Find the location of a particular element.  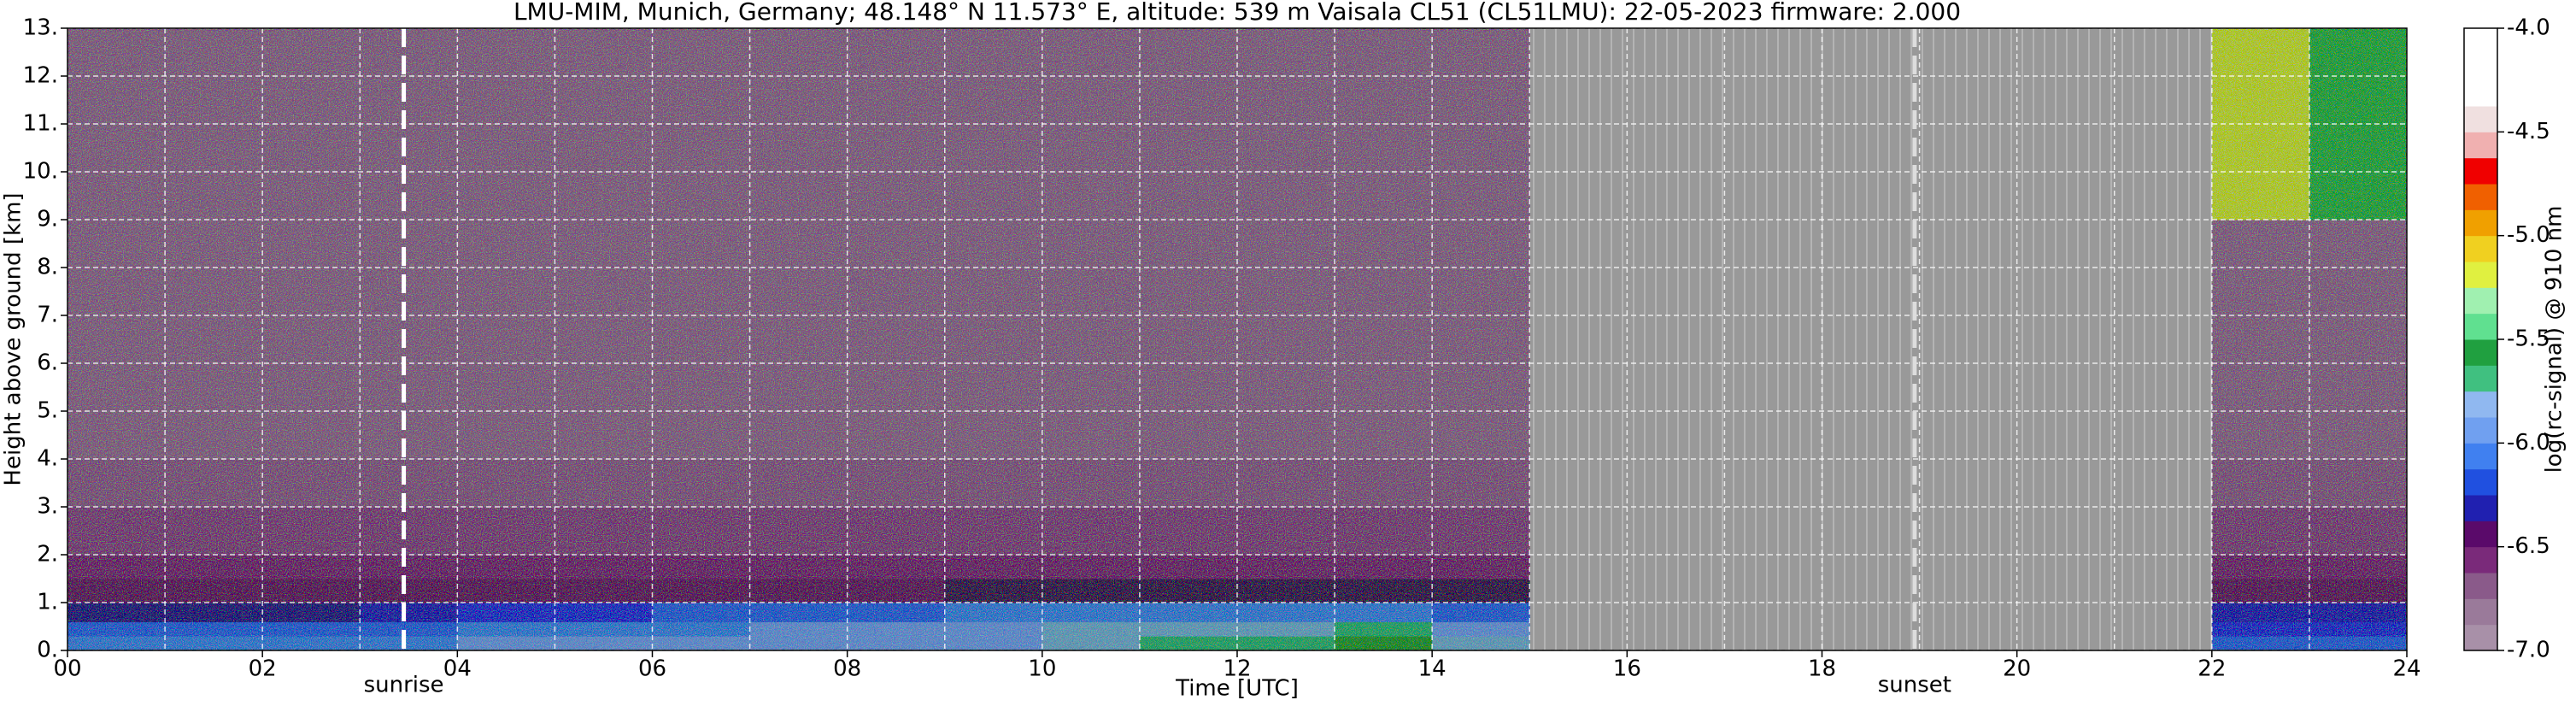

x-tick-label: 24 is located at coordinates (2406, 669).